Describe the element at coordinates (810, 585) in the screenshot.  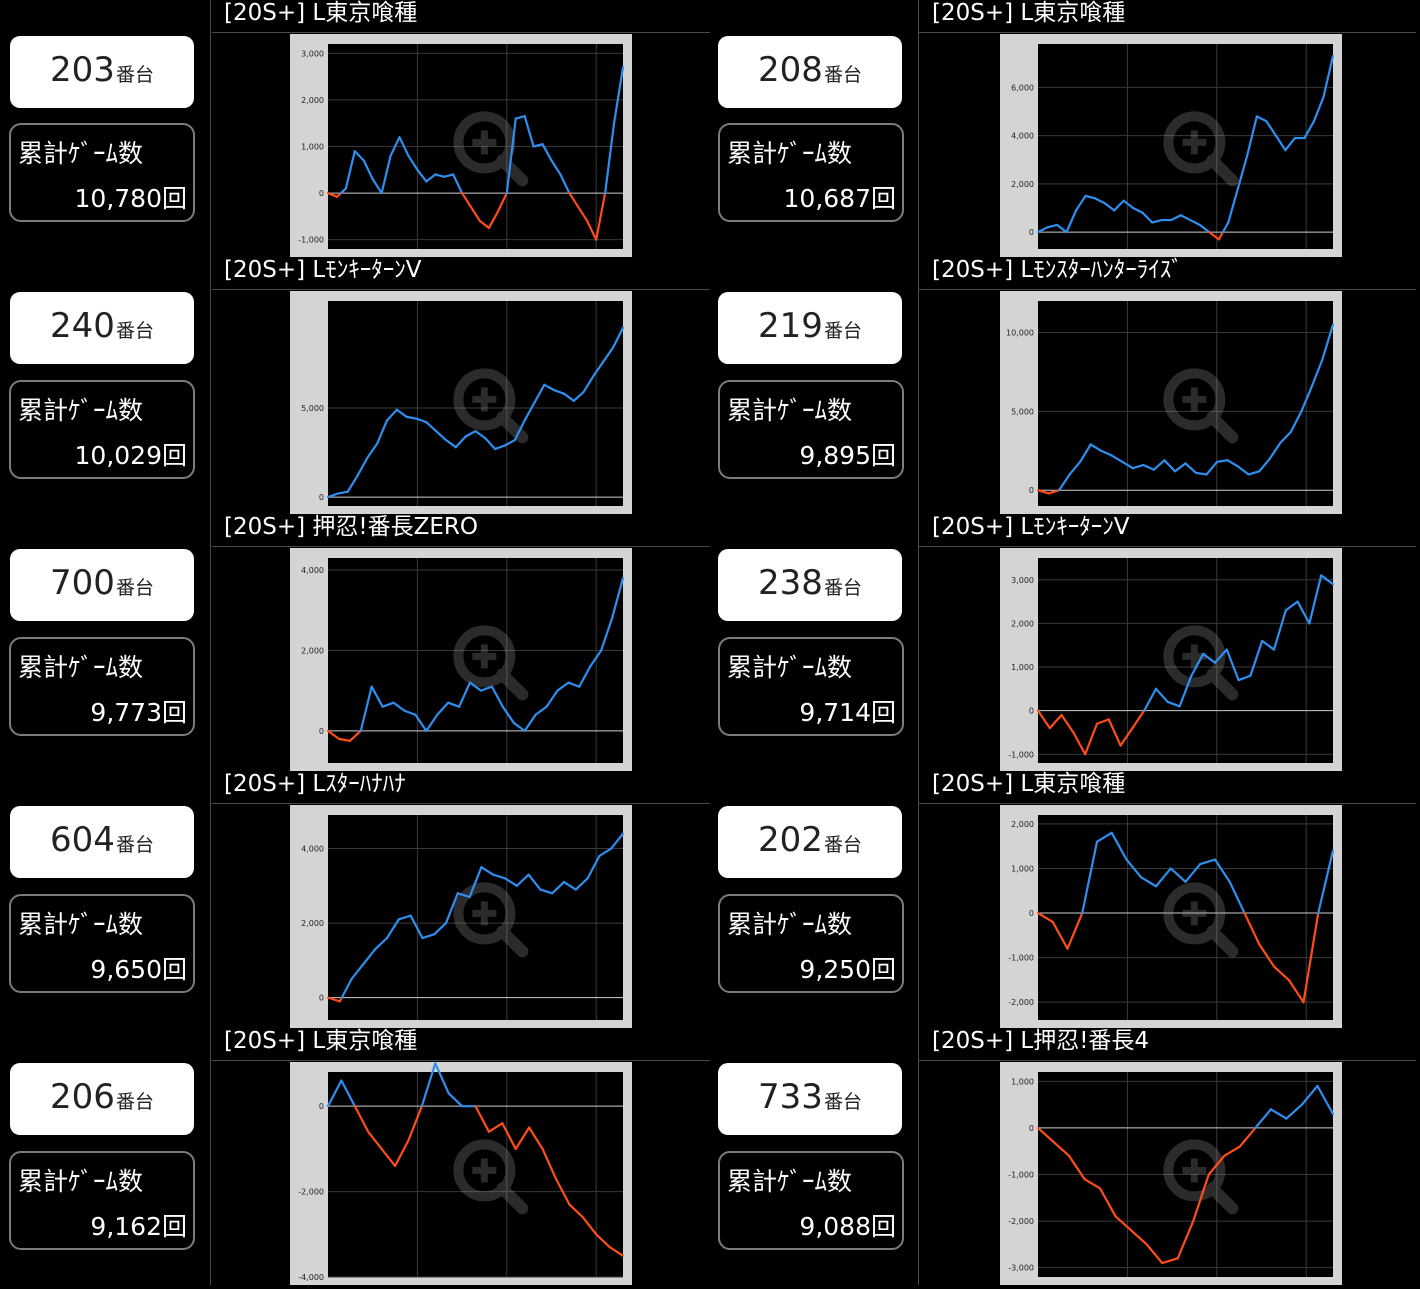
I see `machine-number-box: 238 番台` at that location.